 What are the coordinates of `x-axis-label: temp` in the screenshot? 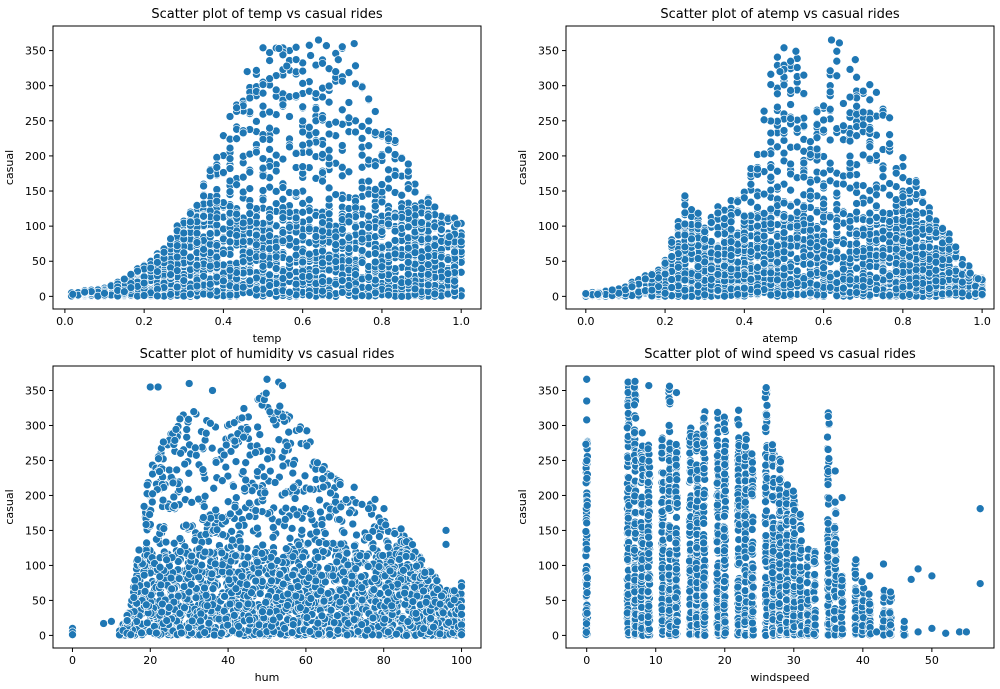 It's located at (267, 338).